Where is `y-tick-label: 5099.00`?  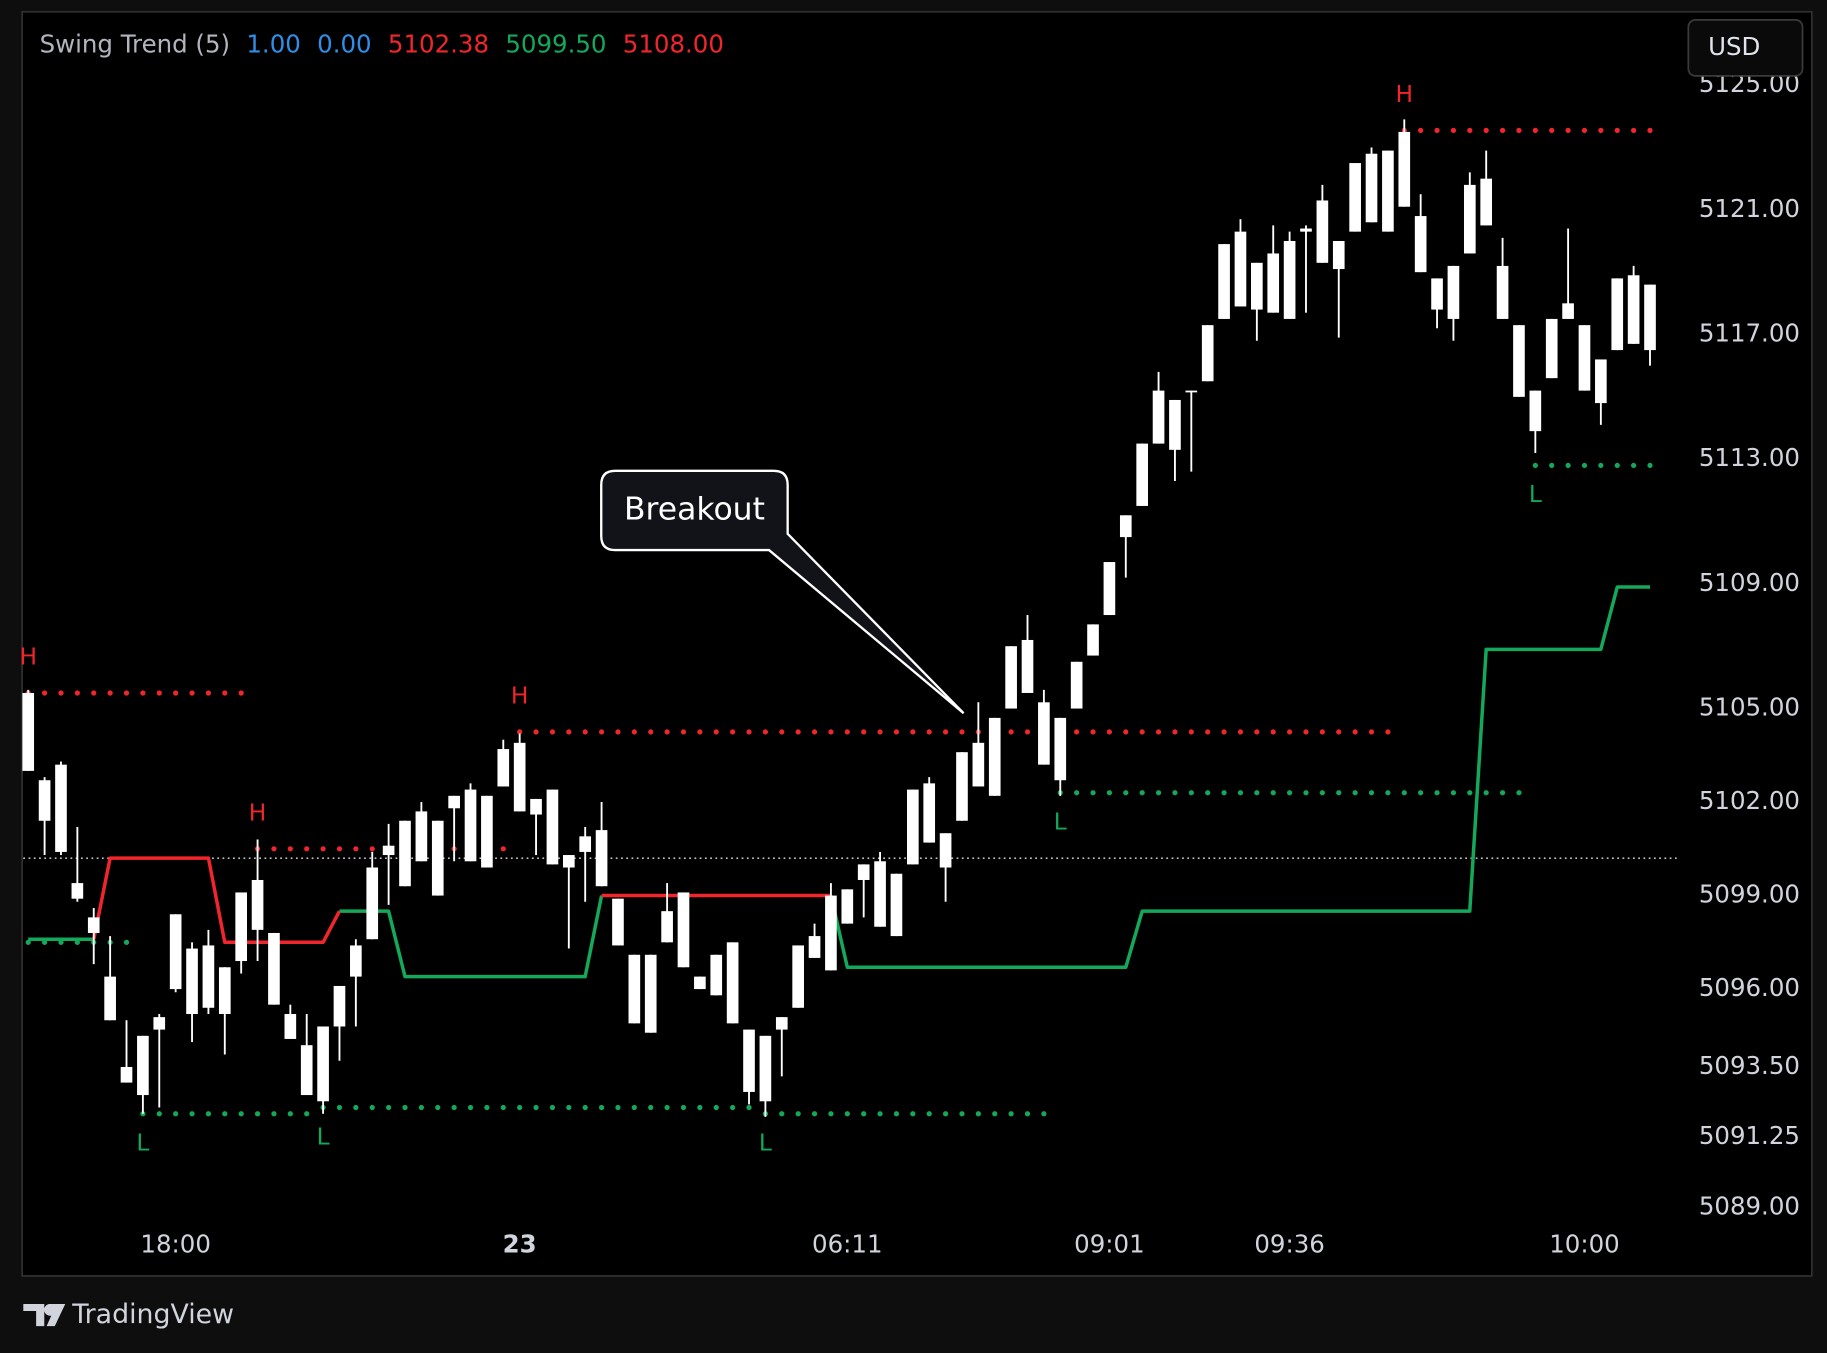 y-tick-label: 5099.00 is located at coordinates (1749, 894).